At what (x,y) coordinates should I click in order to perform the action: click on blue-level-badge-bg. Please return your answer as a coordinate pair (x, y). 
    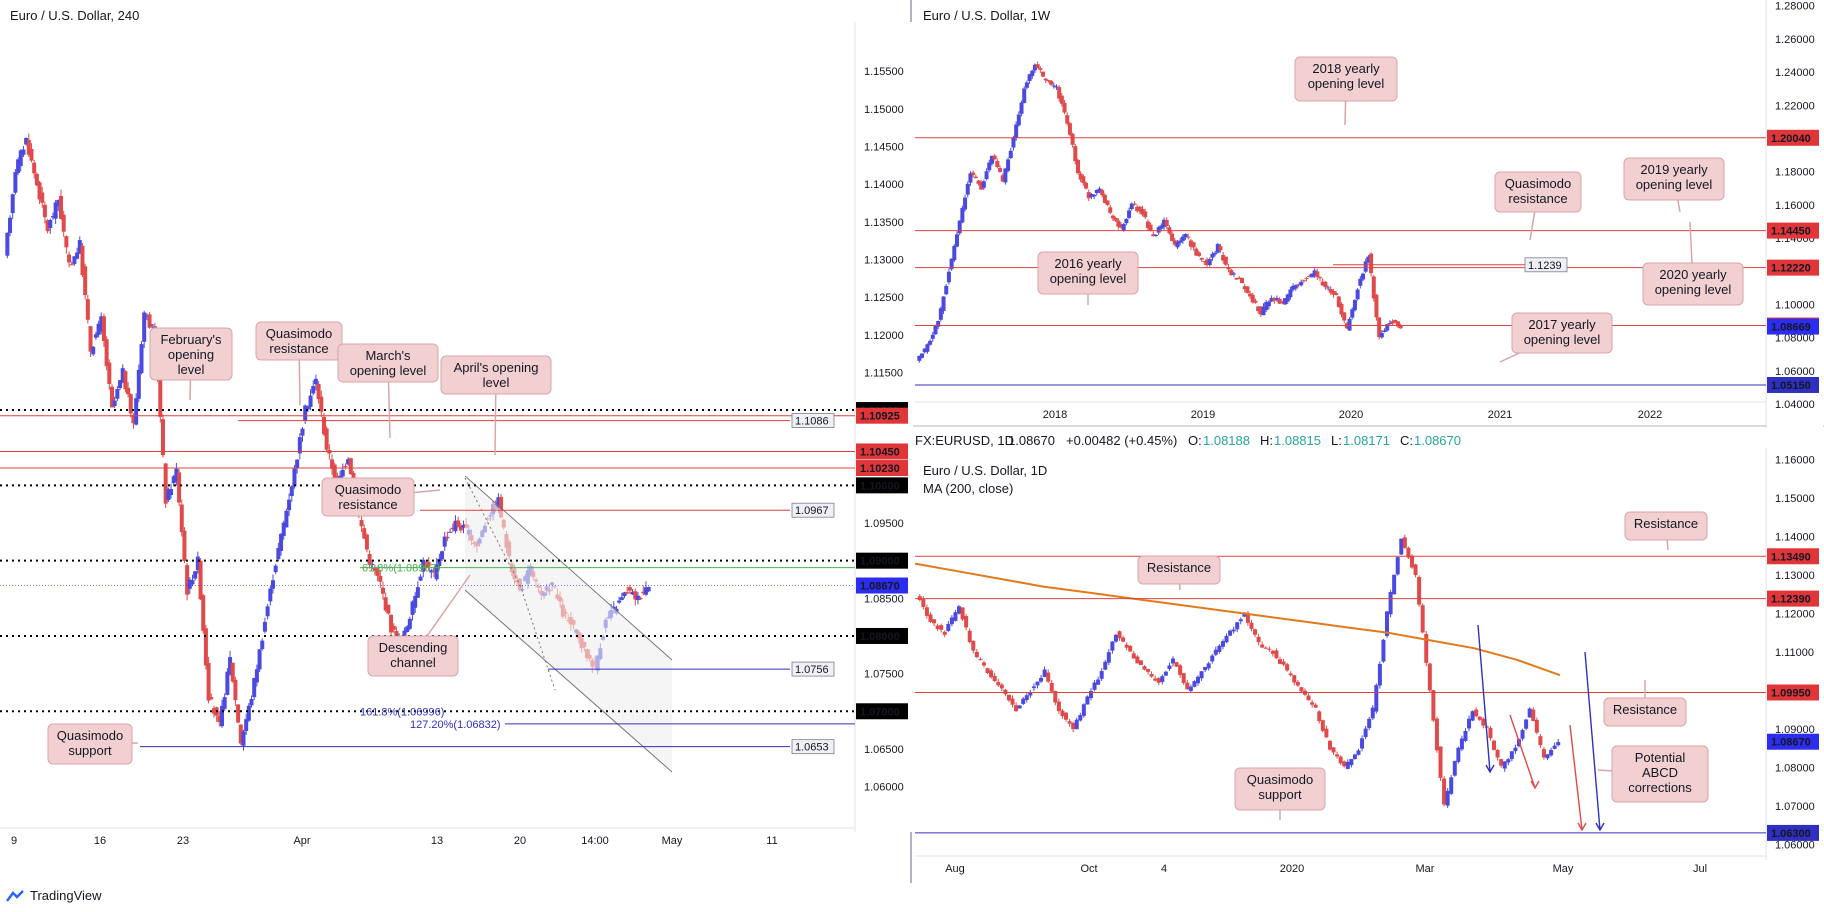
    Looking at the image, I should click on (1793, 384).